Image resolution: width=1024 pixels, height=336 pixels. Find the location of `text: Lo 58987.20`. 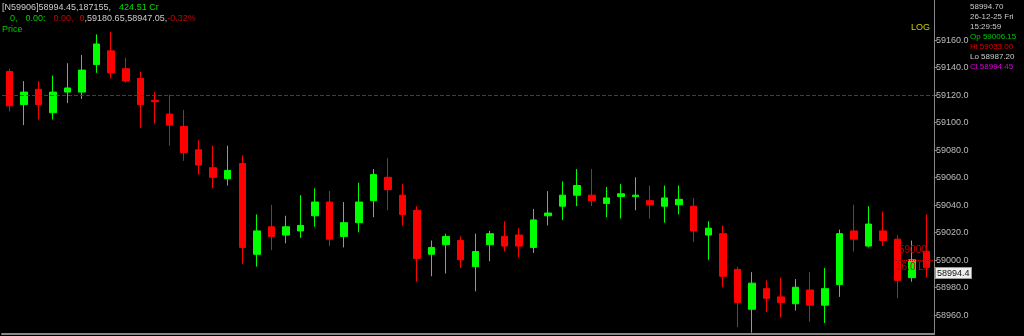

text: Lo 58987.20 is located at coordinates (992, 57).